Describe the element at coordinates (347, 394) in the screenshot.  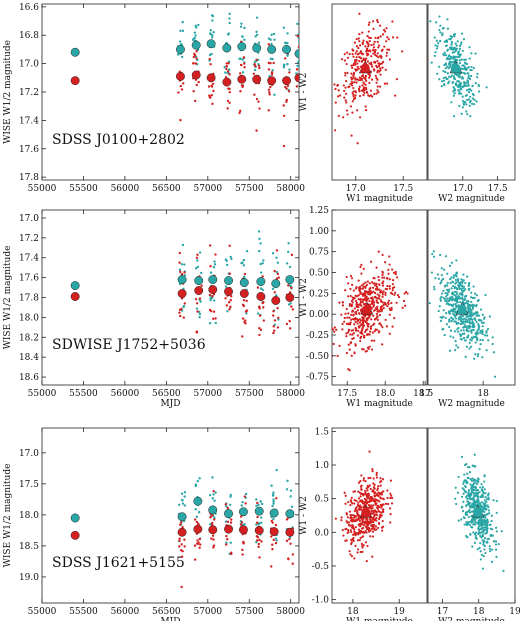
I see `x-tick-label: 17.5` at that location.